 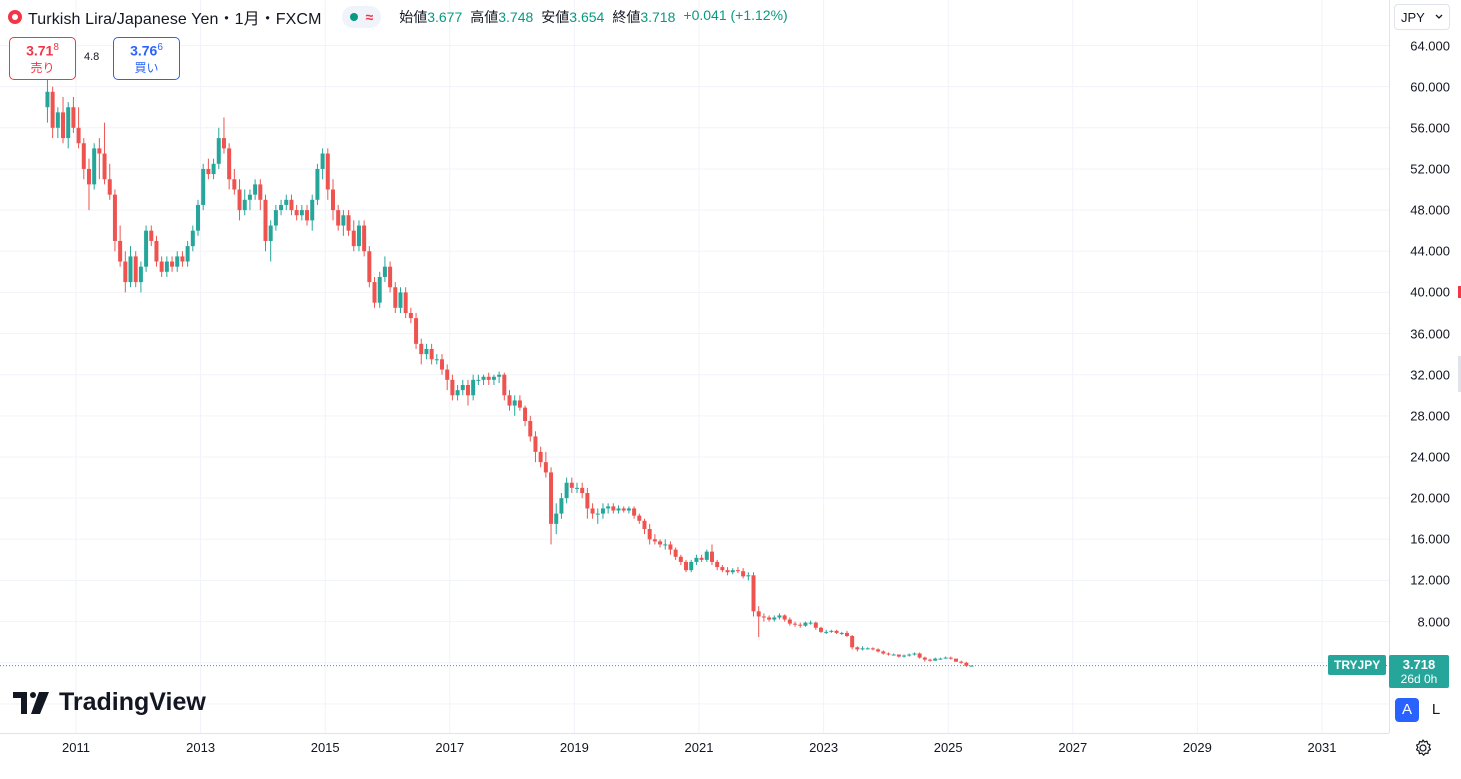 I want to click on auto-scale-button: A, so click(x=1407, y=710).